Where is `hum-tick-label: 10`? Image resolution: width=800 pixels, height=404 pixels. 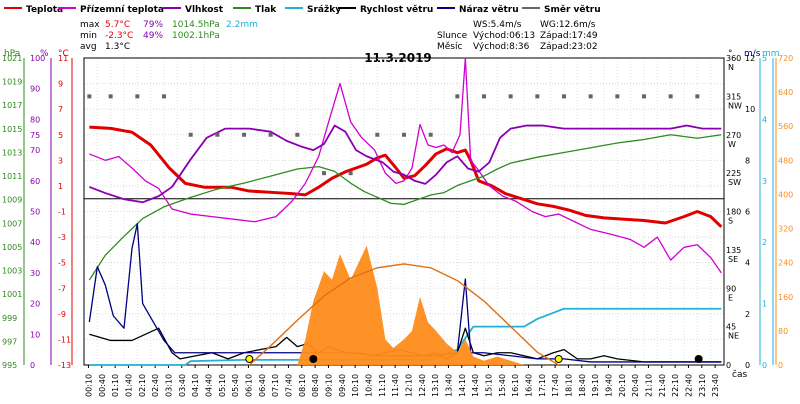
hum-tick-label: 10 is located at coordinates (35, 334).